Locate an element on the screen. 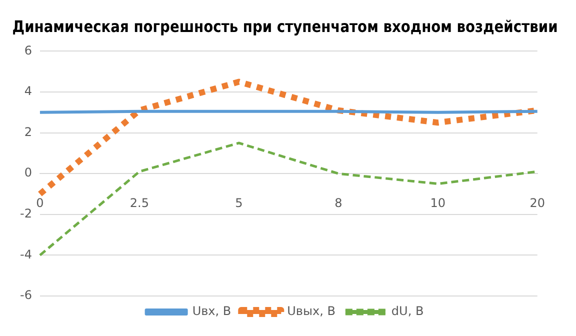 The image size is (576, 336). y-tick-label: 0 is located at coordinates (28, 173).